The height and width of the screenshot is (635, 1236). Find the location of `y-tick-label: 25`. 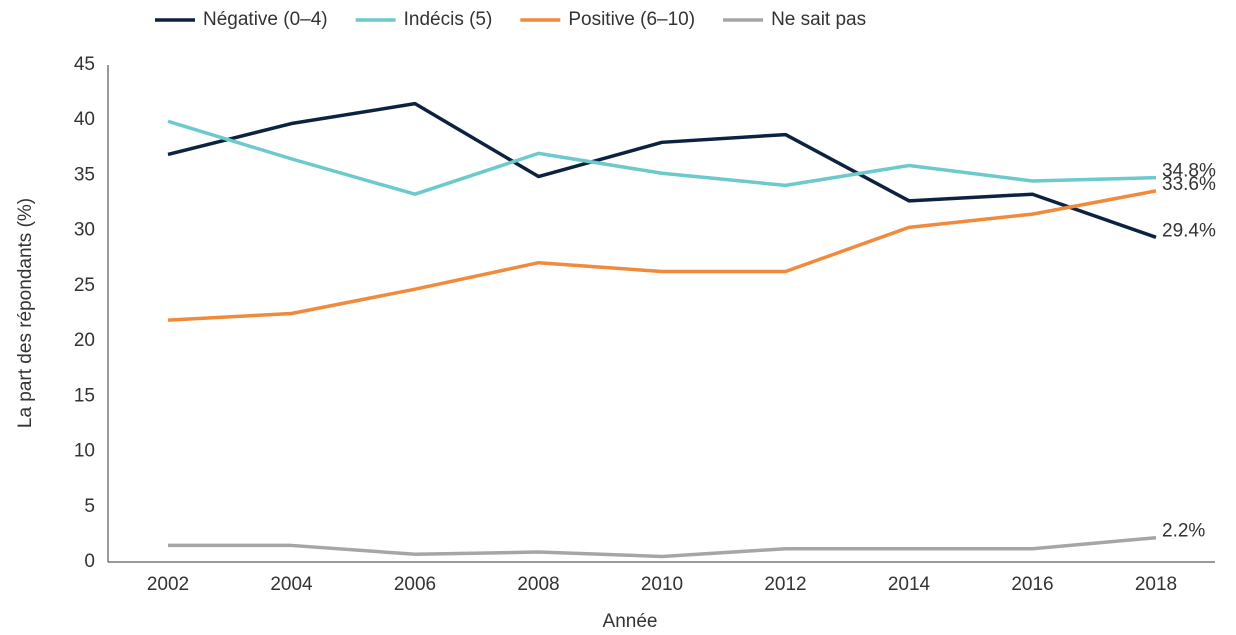

y-tick-label: 25 is located at coordinates (84, 285).